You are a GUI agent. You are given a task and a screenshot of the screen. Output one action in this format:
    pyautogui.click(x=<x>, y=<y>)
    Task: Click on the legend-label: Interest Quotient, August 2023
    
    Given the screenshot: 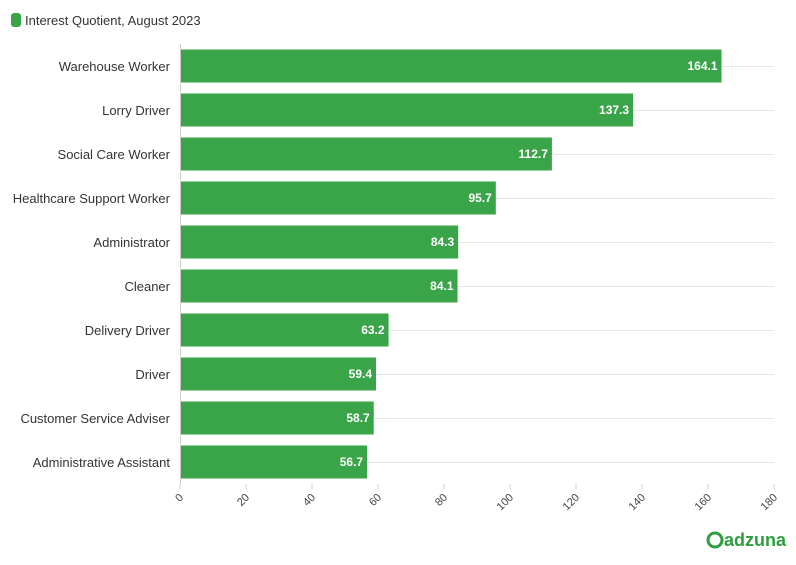 What is the action you would take?
    pyautogui.click(x=113, y=20)
    